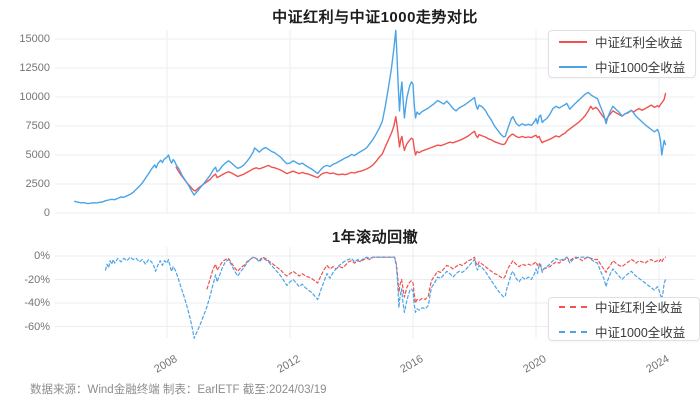 The height and width of the screenshot is (402, 700). Describe the element at coordinates (34, 97) in the screenshot. I see `y-tick-label: 10000` at that location.